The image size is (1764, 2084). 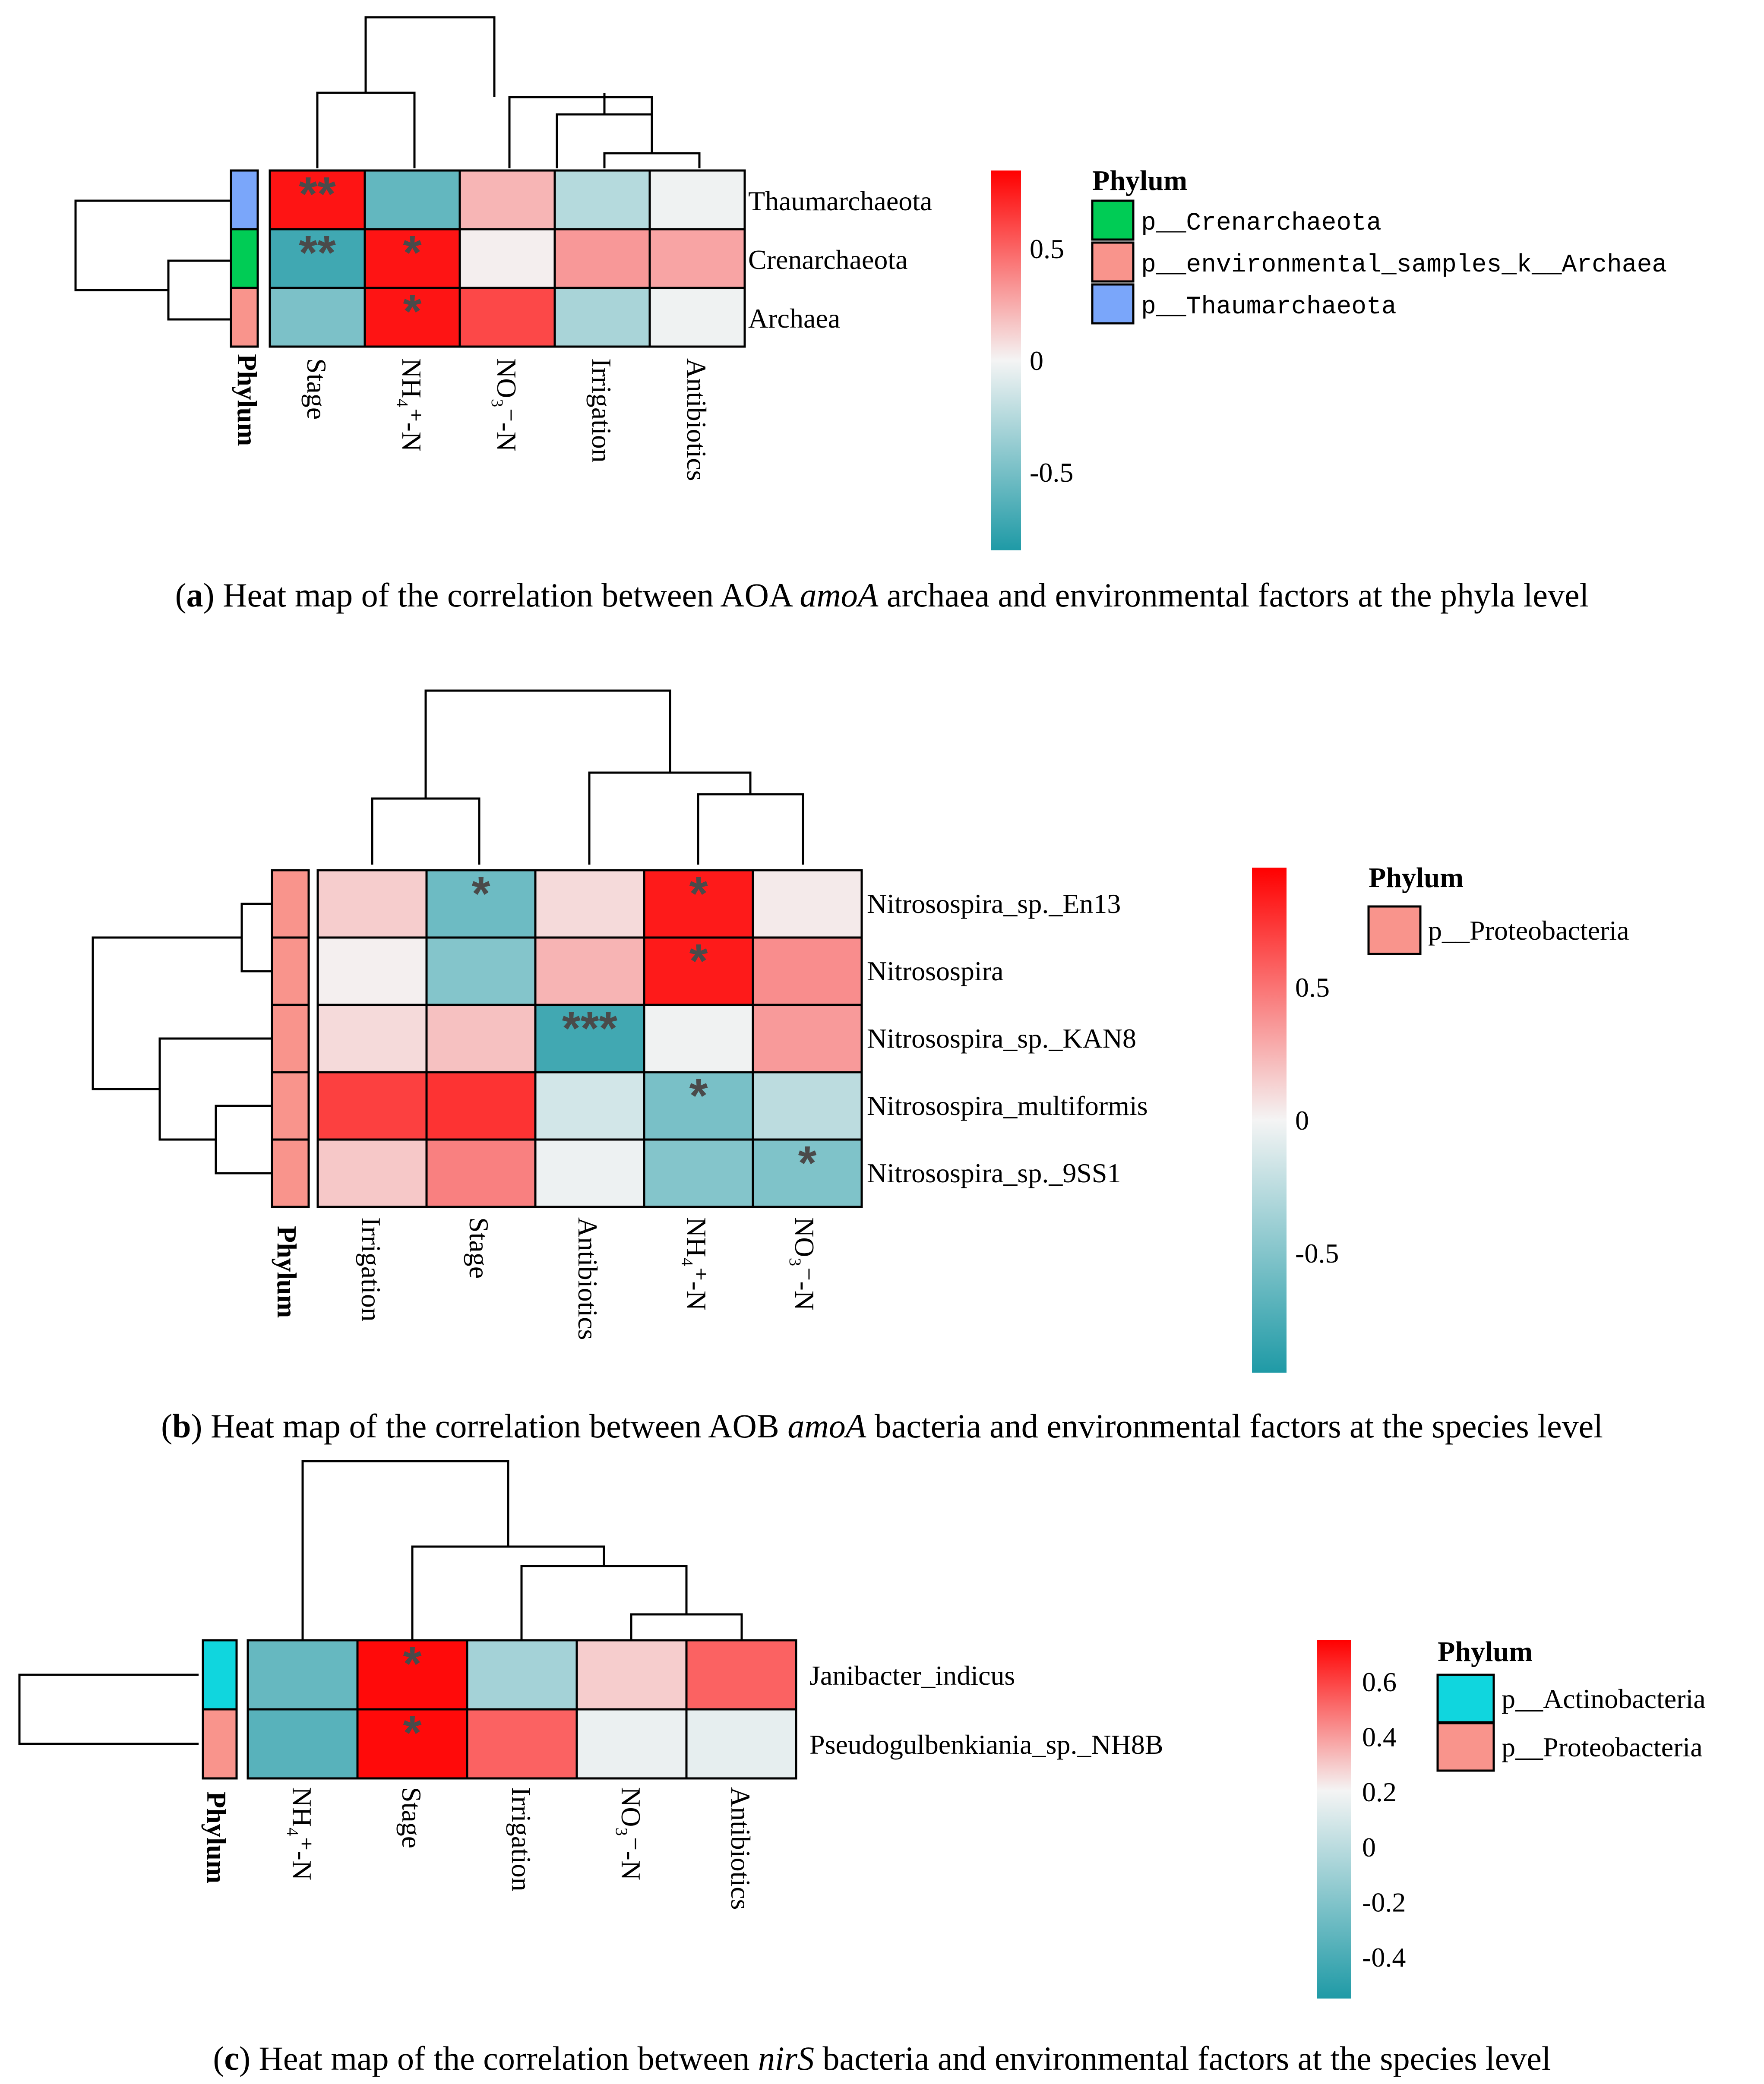 What do you see at coordinates (232, 2058) in the screenshot?
I see `caption-label: c` at bounding box center [232, 2058].